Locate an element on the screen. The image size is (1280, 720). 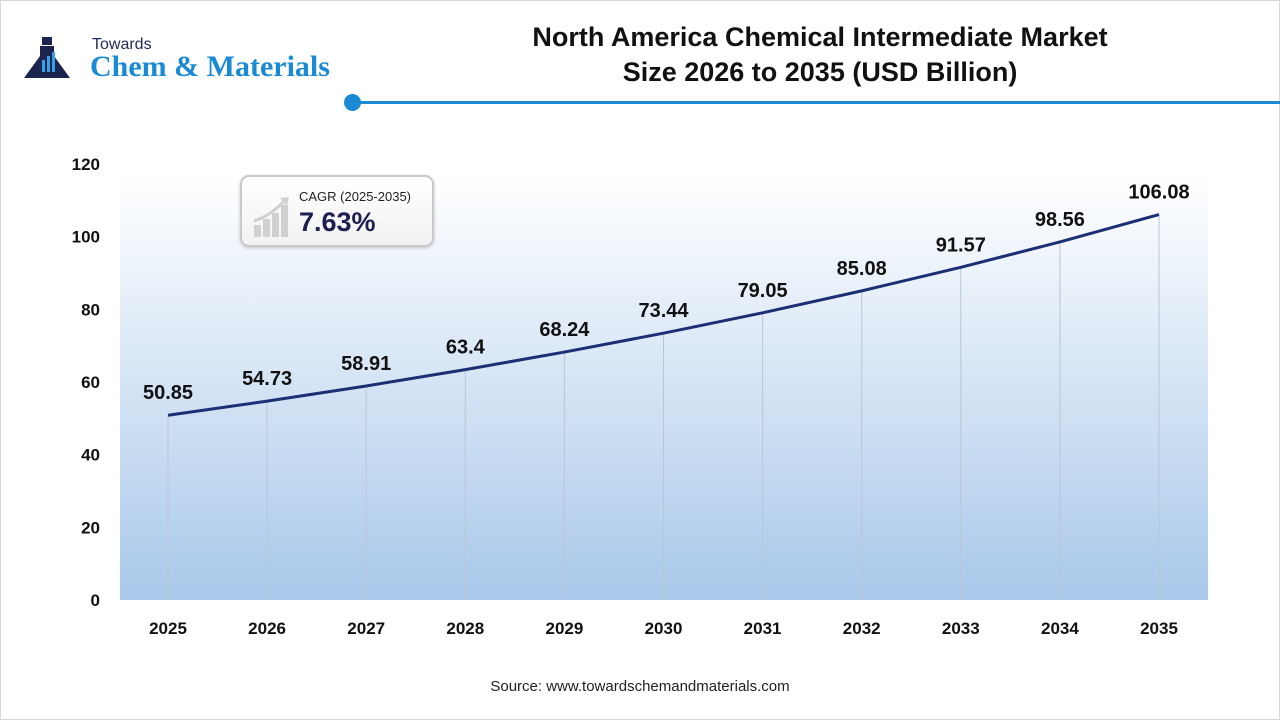
x-tick-label: 2035 is located at coordinates (1159, 628).